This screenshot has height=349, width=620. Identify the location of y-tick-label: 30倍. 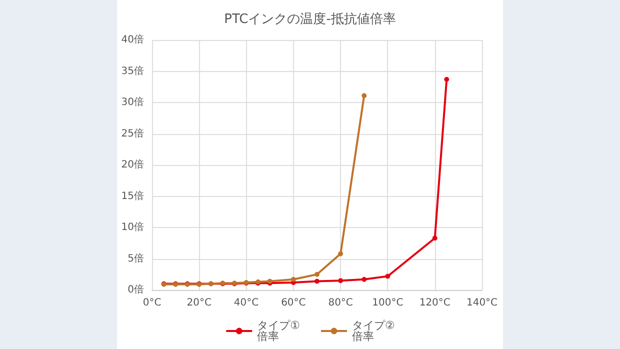
(132, 102).